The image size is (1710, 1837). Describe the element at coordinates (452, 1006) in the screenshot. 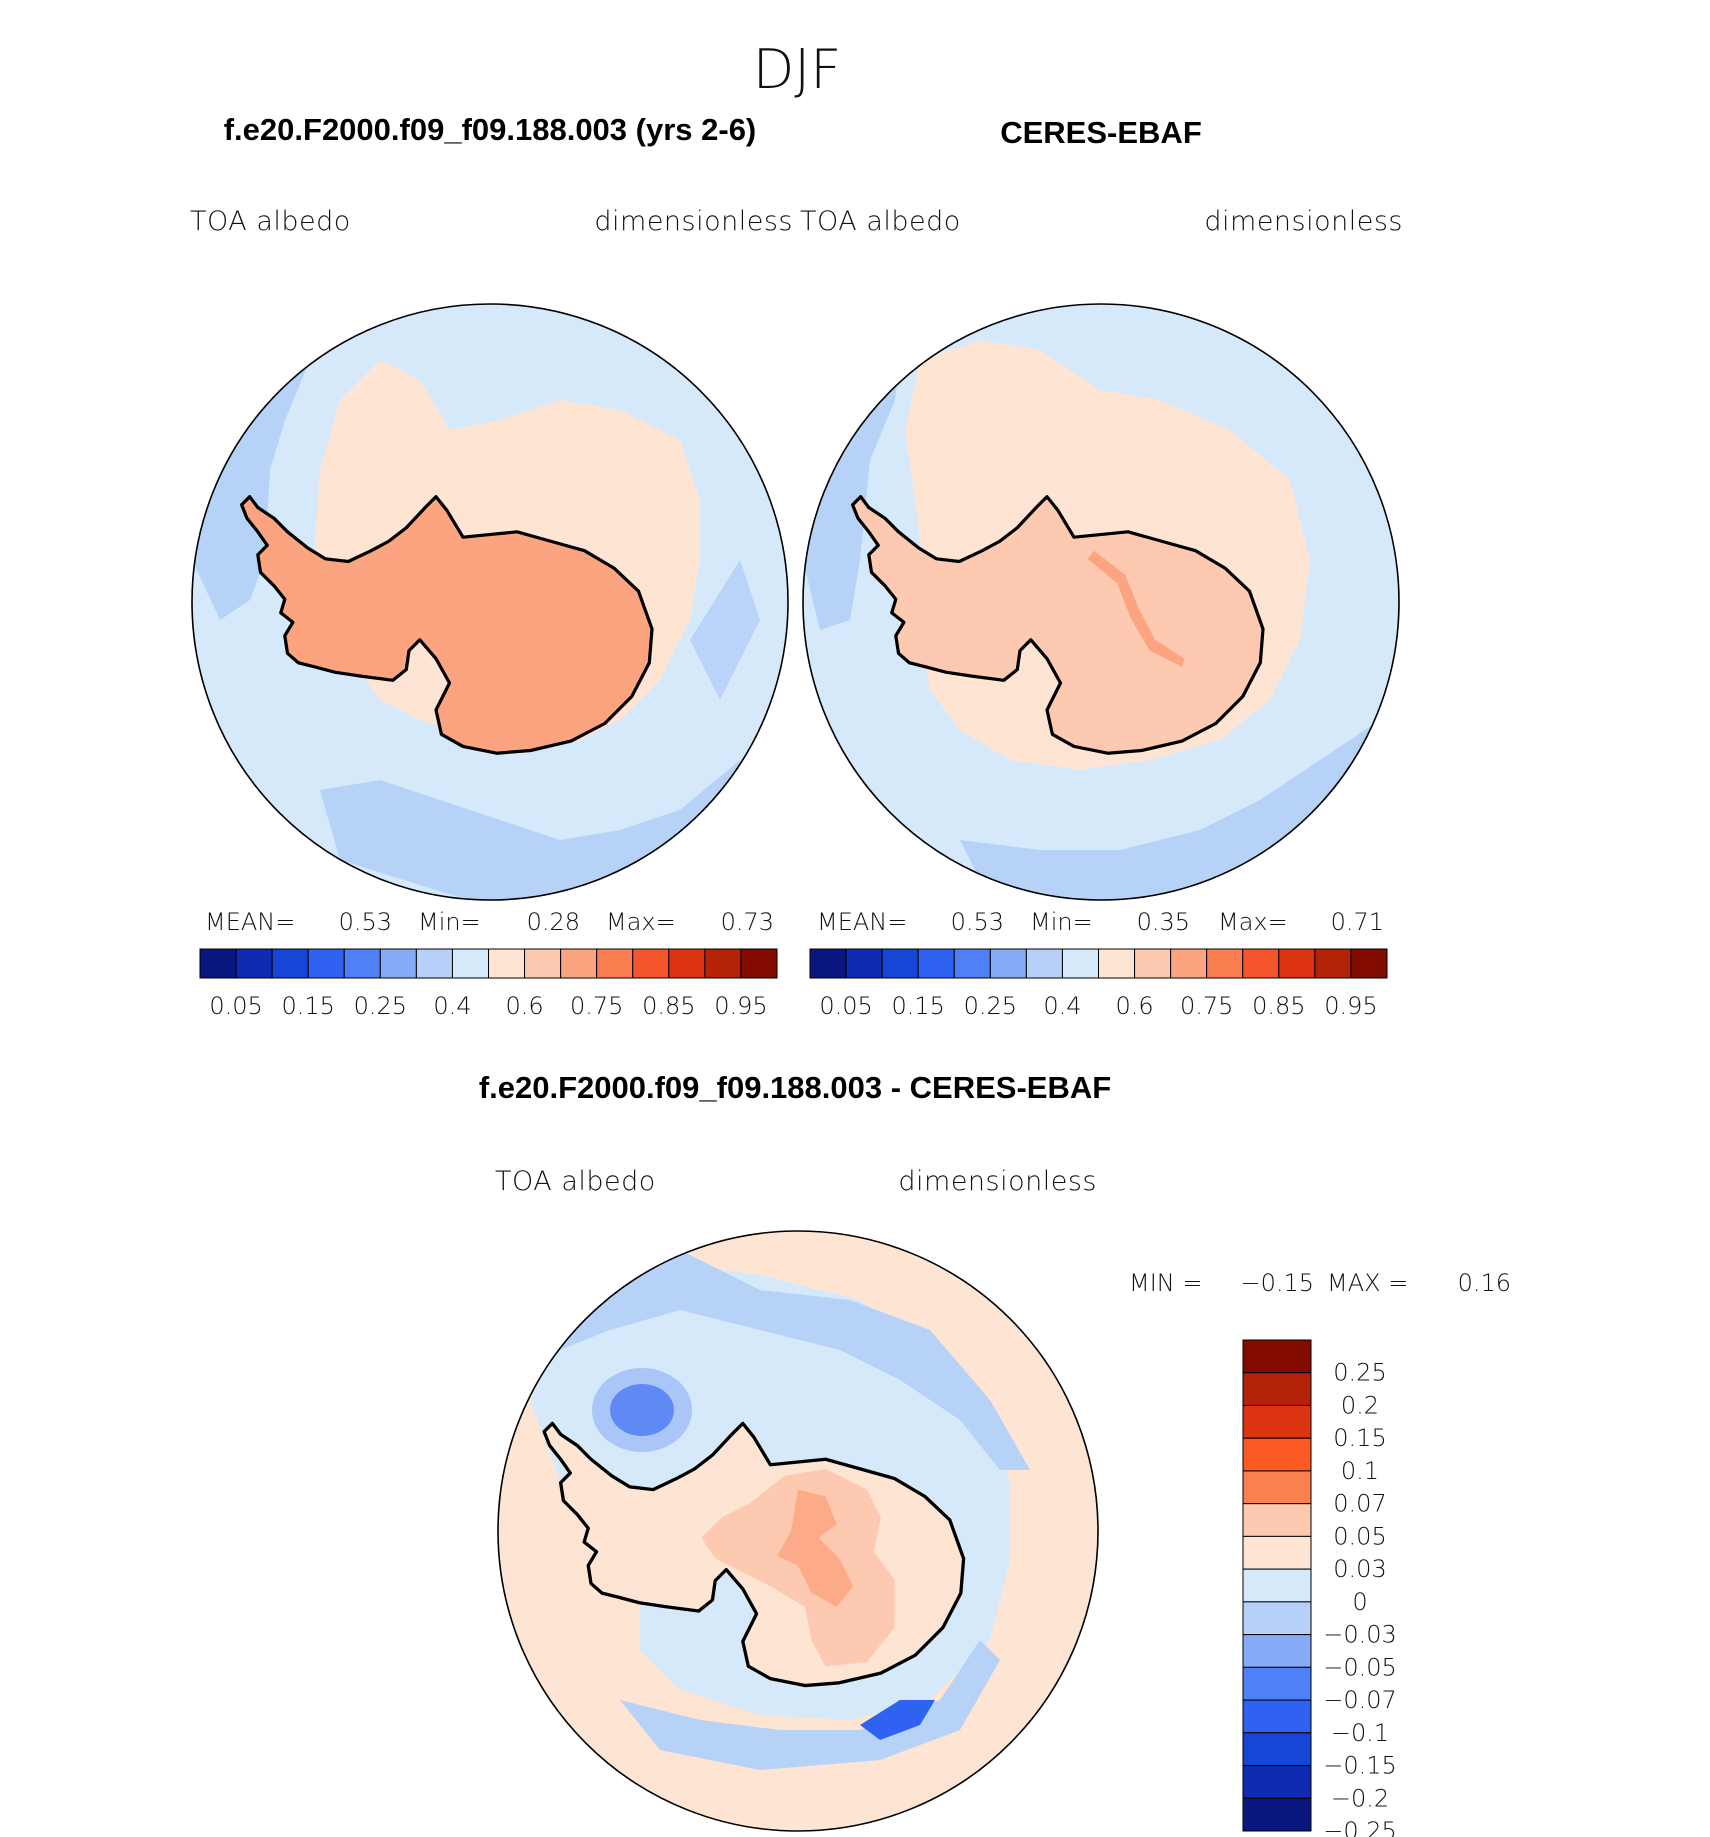

I see `model-colorbar-tick-label: 0.4` at that location.